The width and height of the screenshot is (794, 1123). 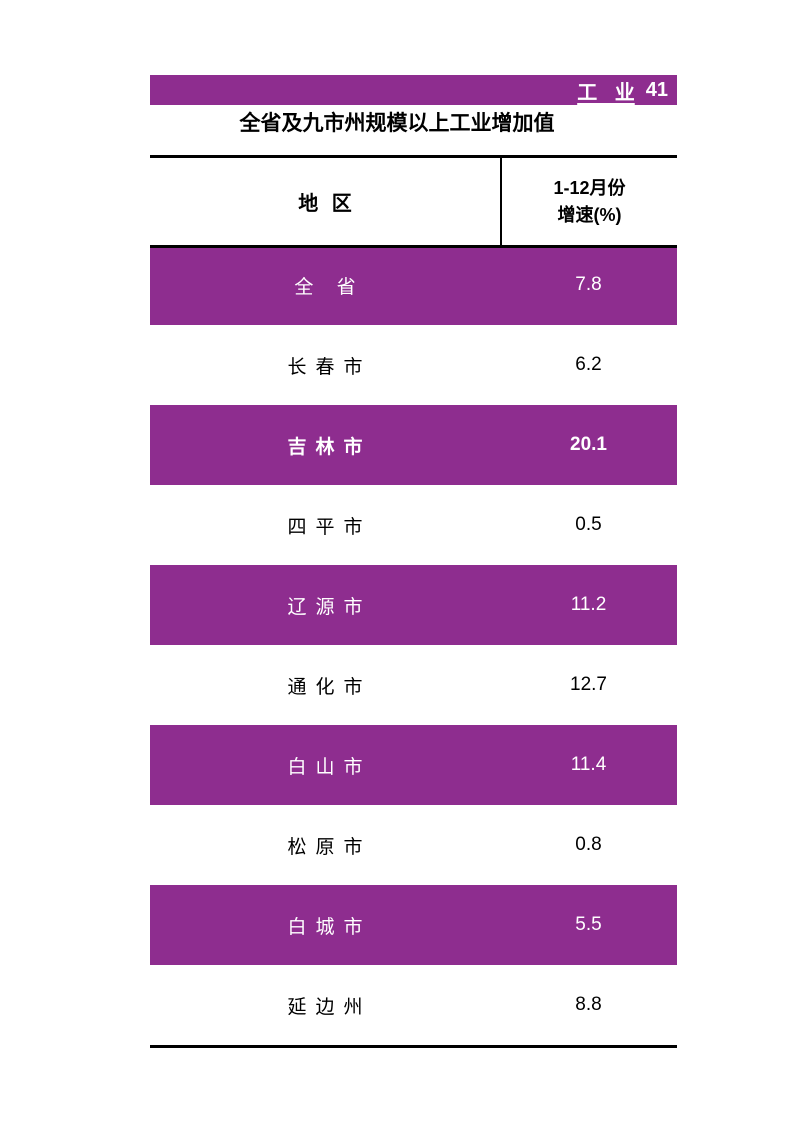 I want to click on header-value-line2: 增速(%), so click(x=589, y=214).